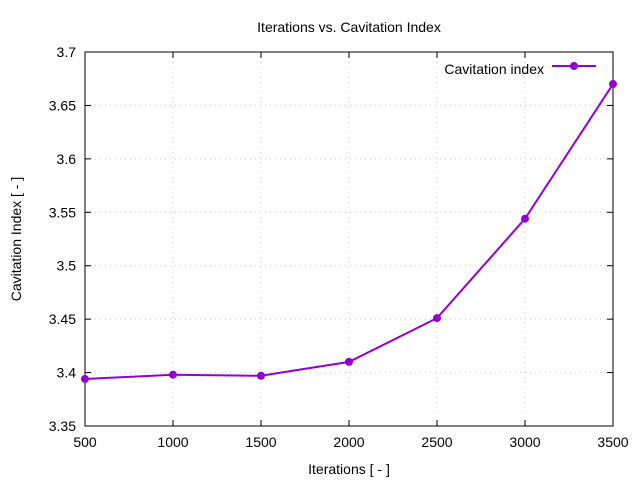  What do you see at coordinates (67, 373) in the screenshot?
I see `y-tick-label: 3.4` at bounding box center [67, 373].